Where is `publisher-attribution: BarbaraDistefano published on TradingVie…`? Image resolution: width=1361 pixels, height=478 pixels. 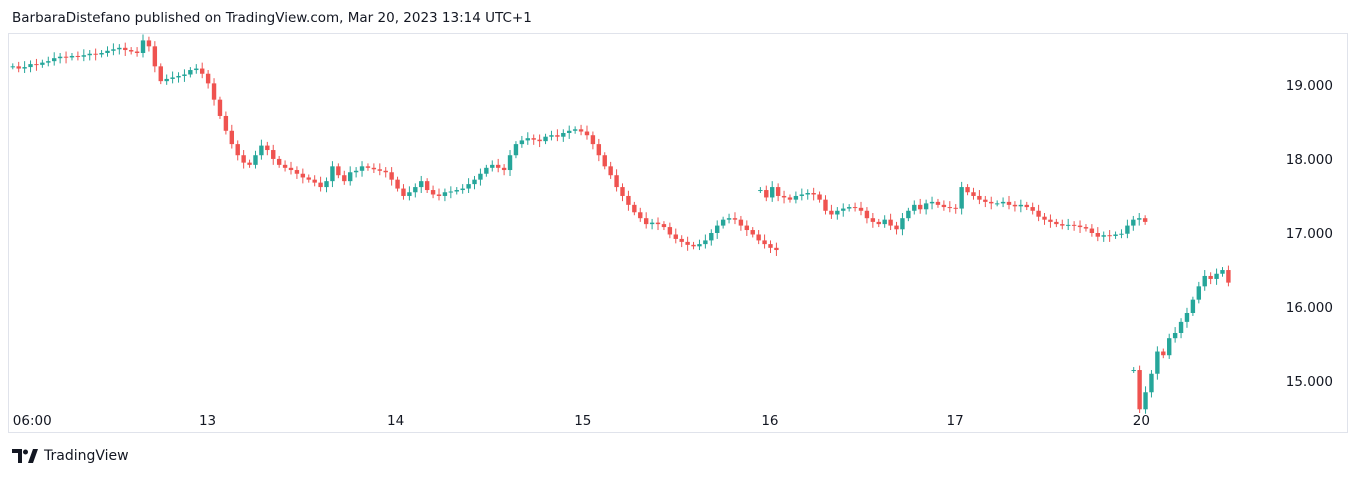
publisher-attribution: BarbaraDistefano published on TradingVie… is located at coordinates (272, 18).